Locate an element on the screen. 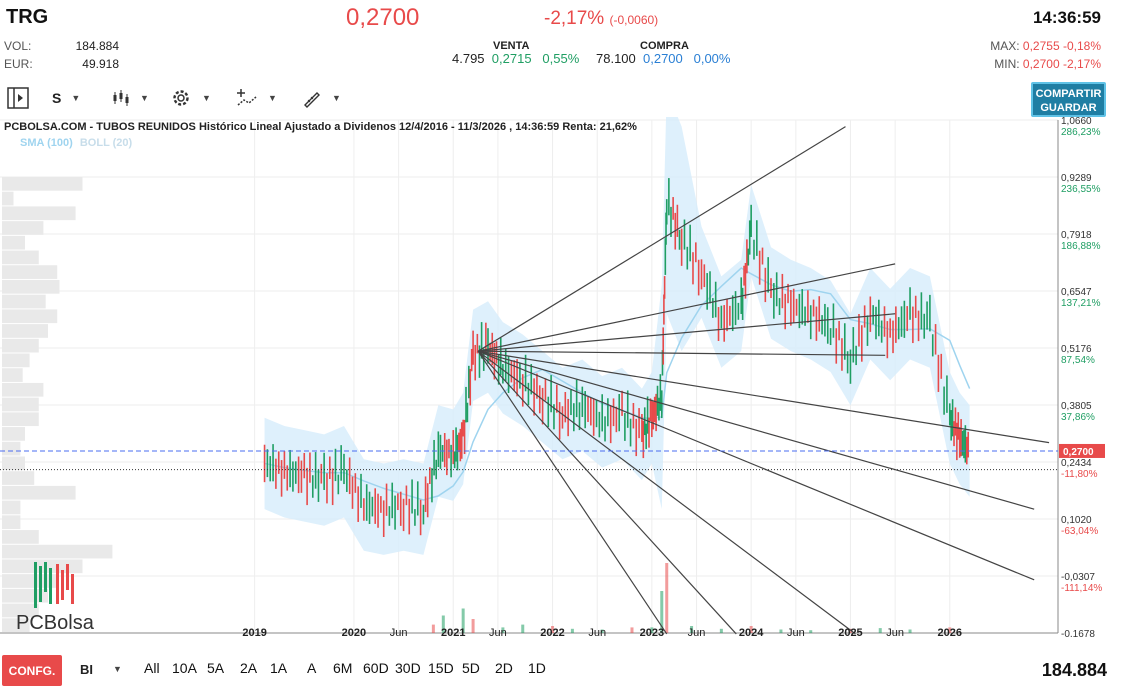 Image resolution: width=1121 pixels, height=692 pixels. range-5a: 5A is located at coordinates (216, 668).